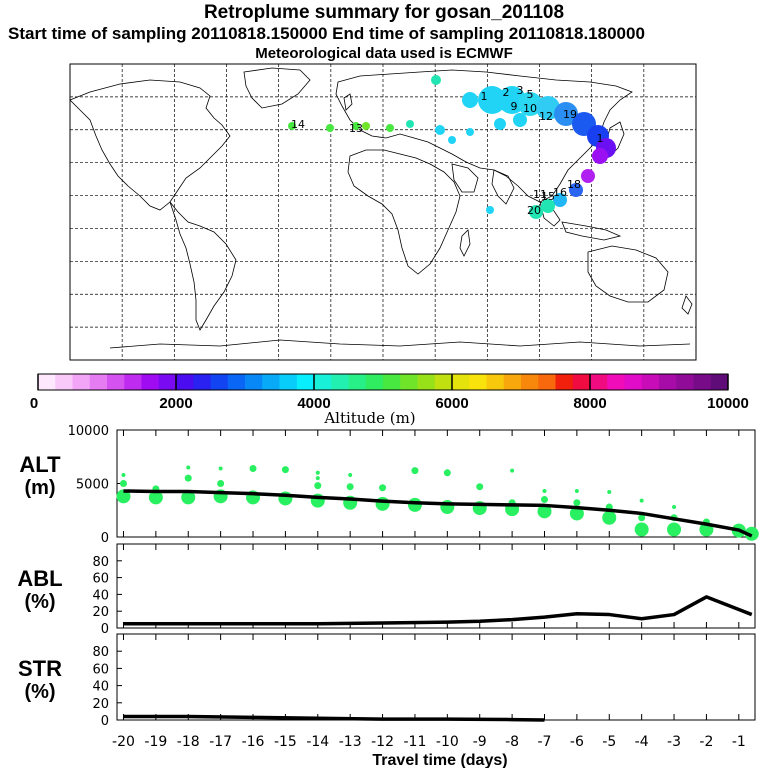 The image size is (768, 768). I want to click on x-tick-label: -16, so click(253, 742).